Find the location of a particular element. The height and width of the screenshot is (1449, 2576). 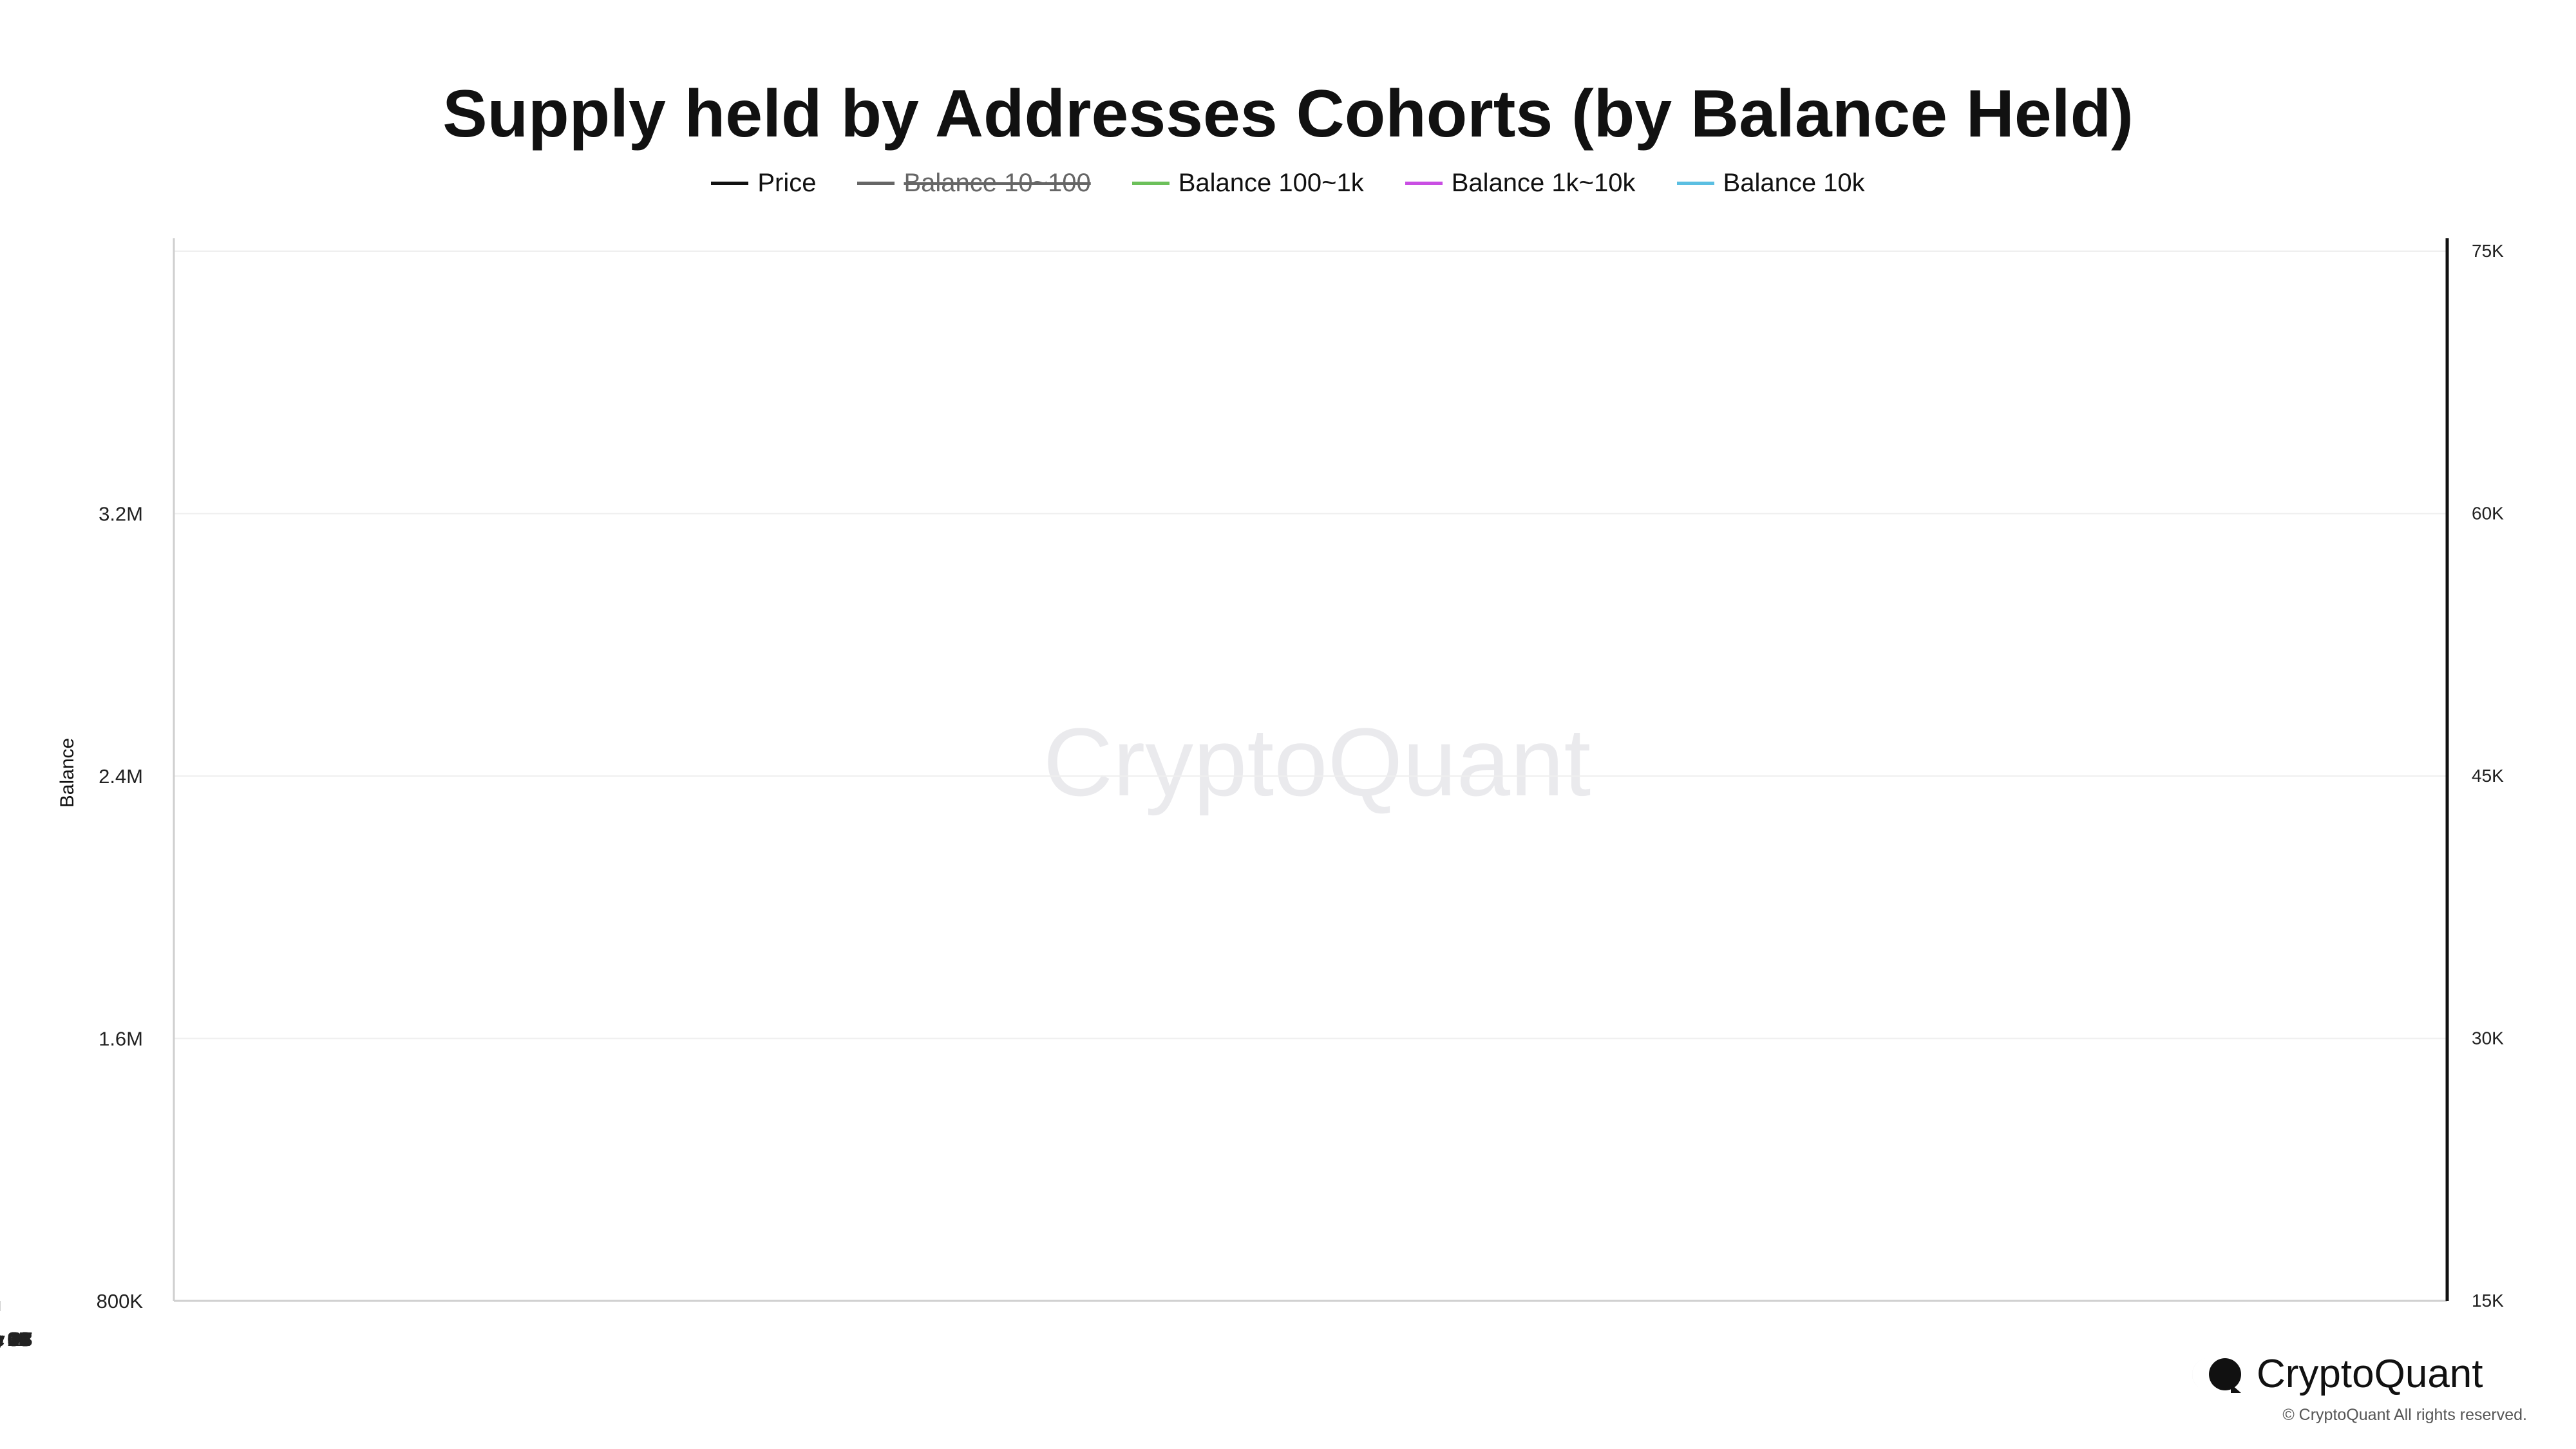

watermark: CryptoQuant is located at coordinates (1317, 762).